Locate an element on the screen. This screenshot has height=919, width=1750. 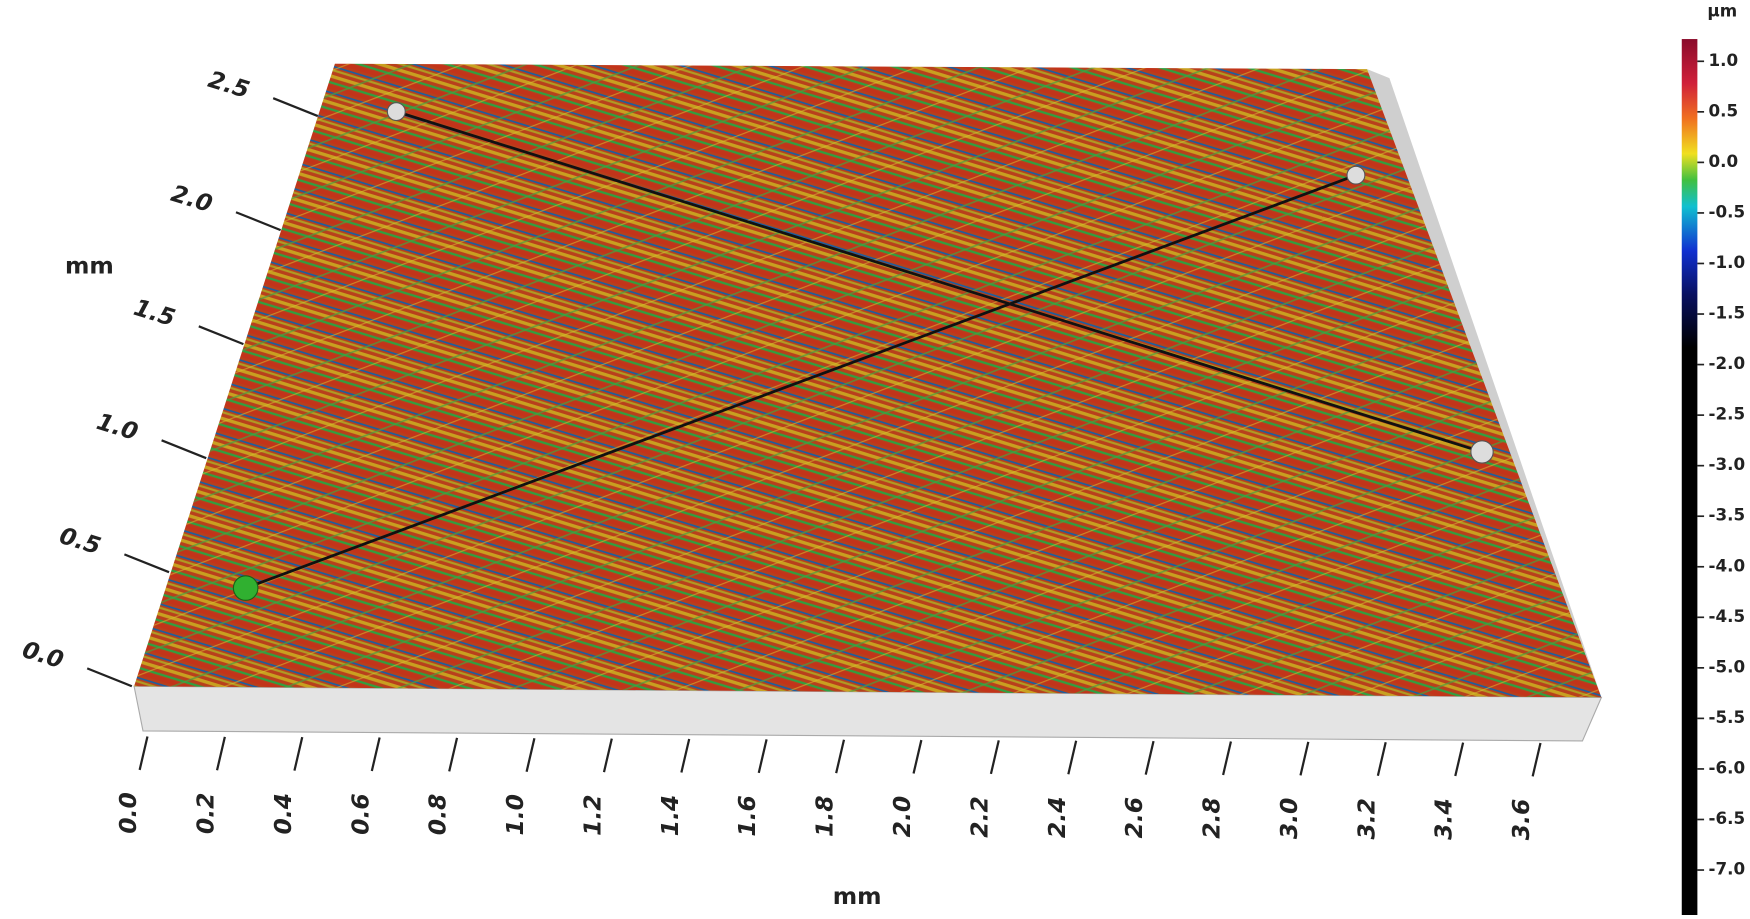
x-tick-label: 3.6 is located at coordinates (1521, 820).